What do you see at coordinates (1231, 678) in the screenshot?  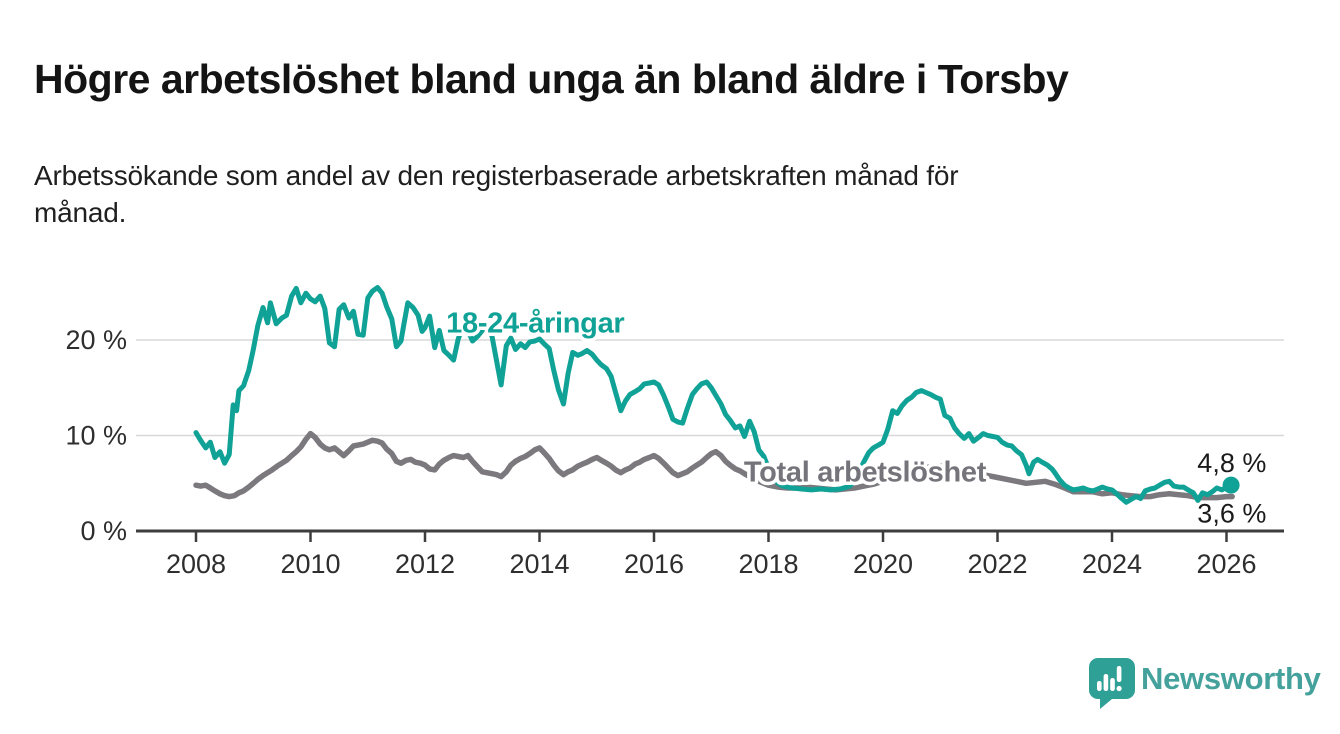 I see `newsworthy-wordmark: Newsworthy` at bounding box center [1231, 678].